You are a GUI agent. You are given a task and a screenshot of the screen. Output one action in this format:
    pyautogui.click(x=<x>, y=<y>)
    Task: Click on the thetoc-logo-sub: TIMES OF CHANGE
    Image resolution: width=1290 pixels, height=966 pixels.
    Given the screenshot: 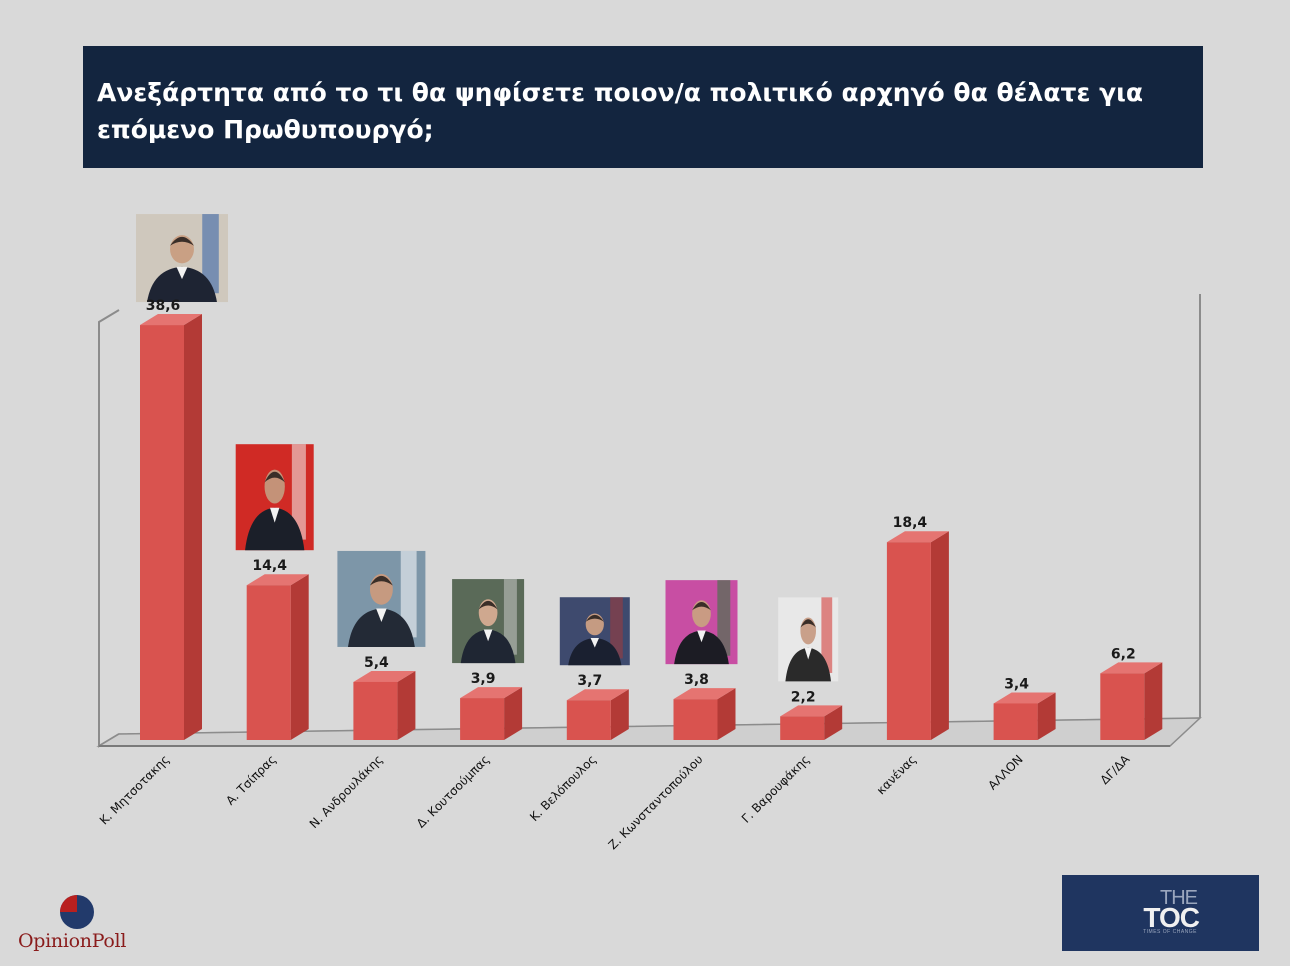 What is the action you would take?
    pyautogui.click(x=1170, y=932)
    